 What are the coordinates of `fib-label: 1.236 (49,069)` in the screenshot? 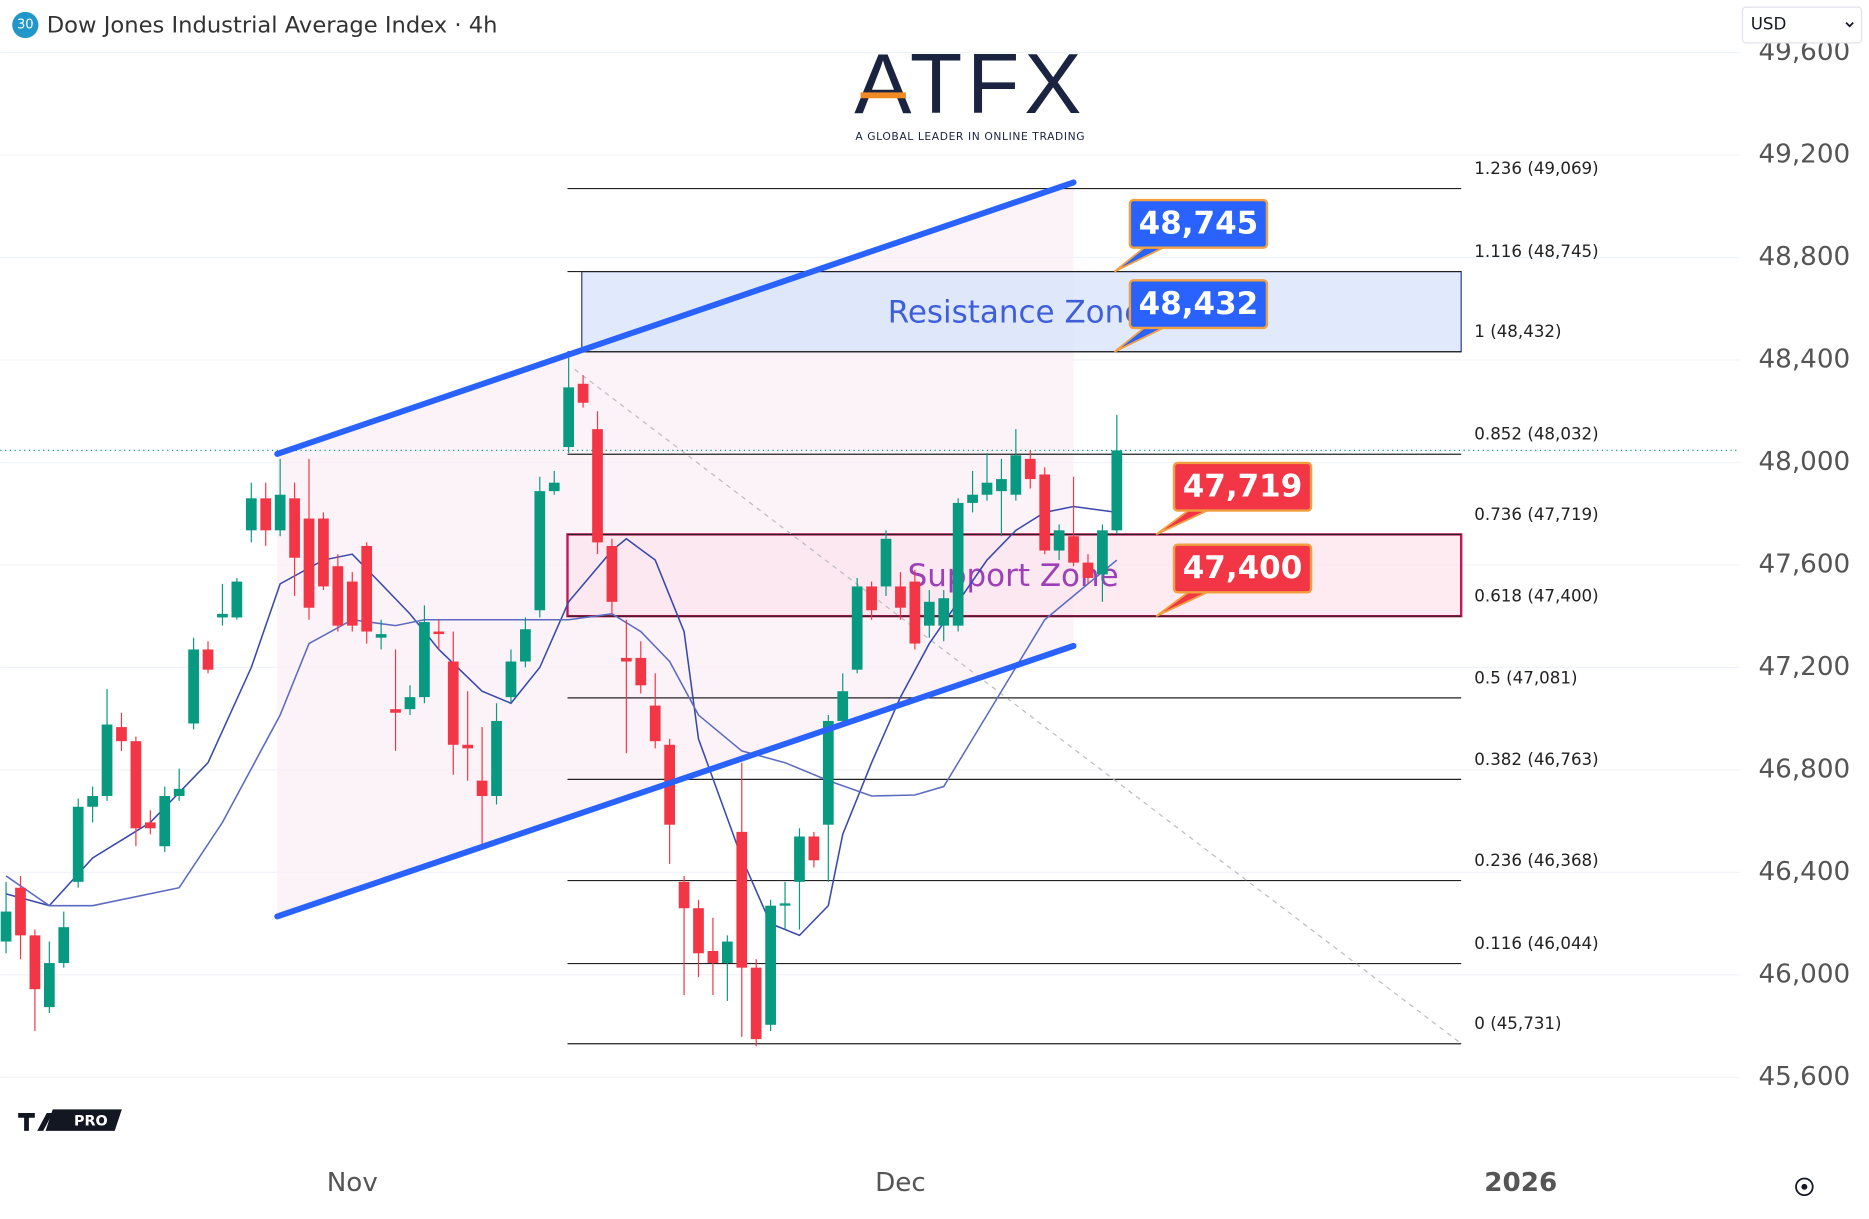 It's located at (1536, 168).